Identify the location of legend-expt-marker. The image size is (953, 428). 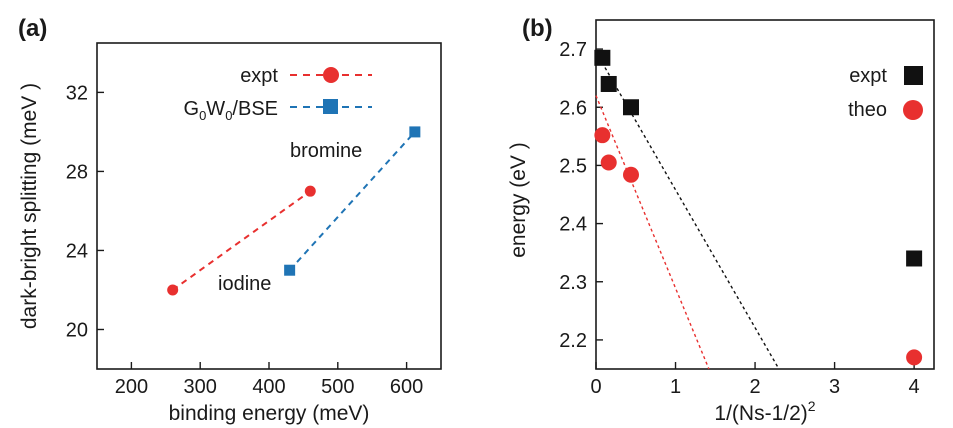
(331, 75).